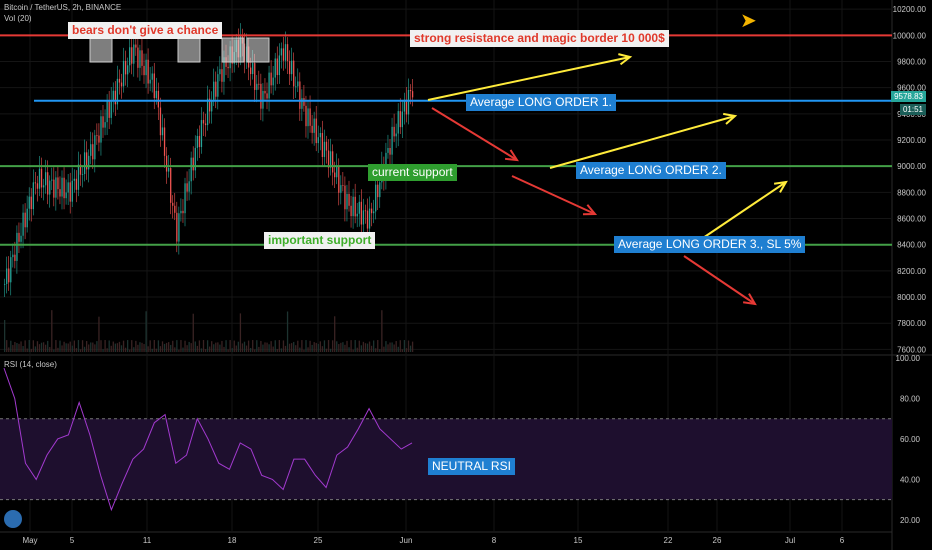  Describe the element at coordinates (412, 172) in the screenshot. I see `current-support-annotation: current support` at that location.